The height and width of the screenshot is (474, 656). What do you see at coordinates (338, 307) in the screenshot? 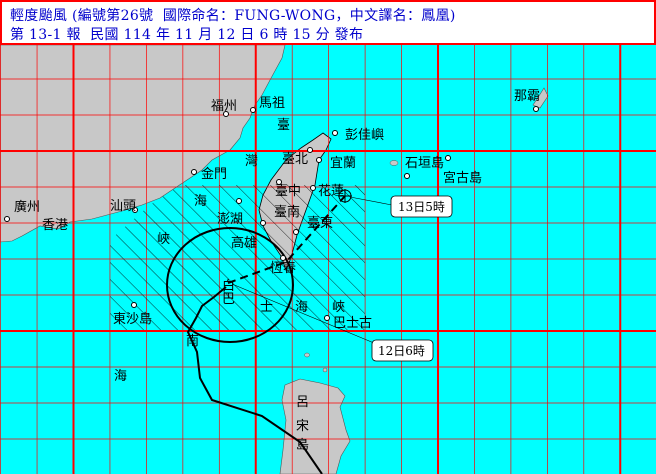
I see `label-bashi-4: 峽` at bounding box center [338, 307].